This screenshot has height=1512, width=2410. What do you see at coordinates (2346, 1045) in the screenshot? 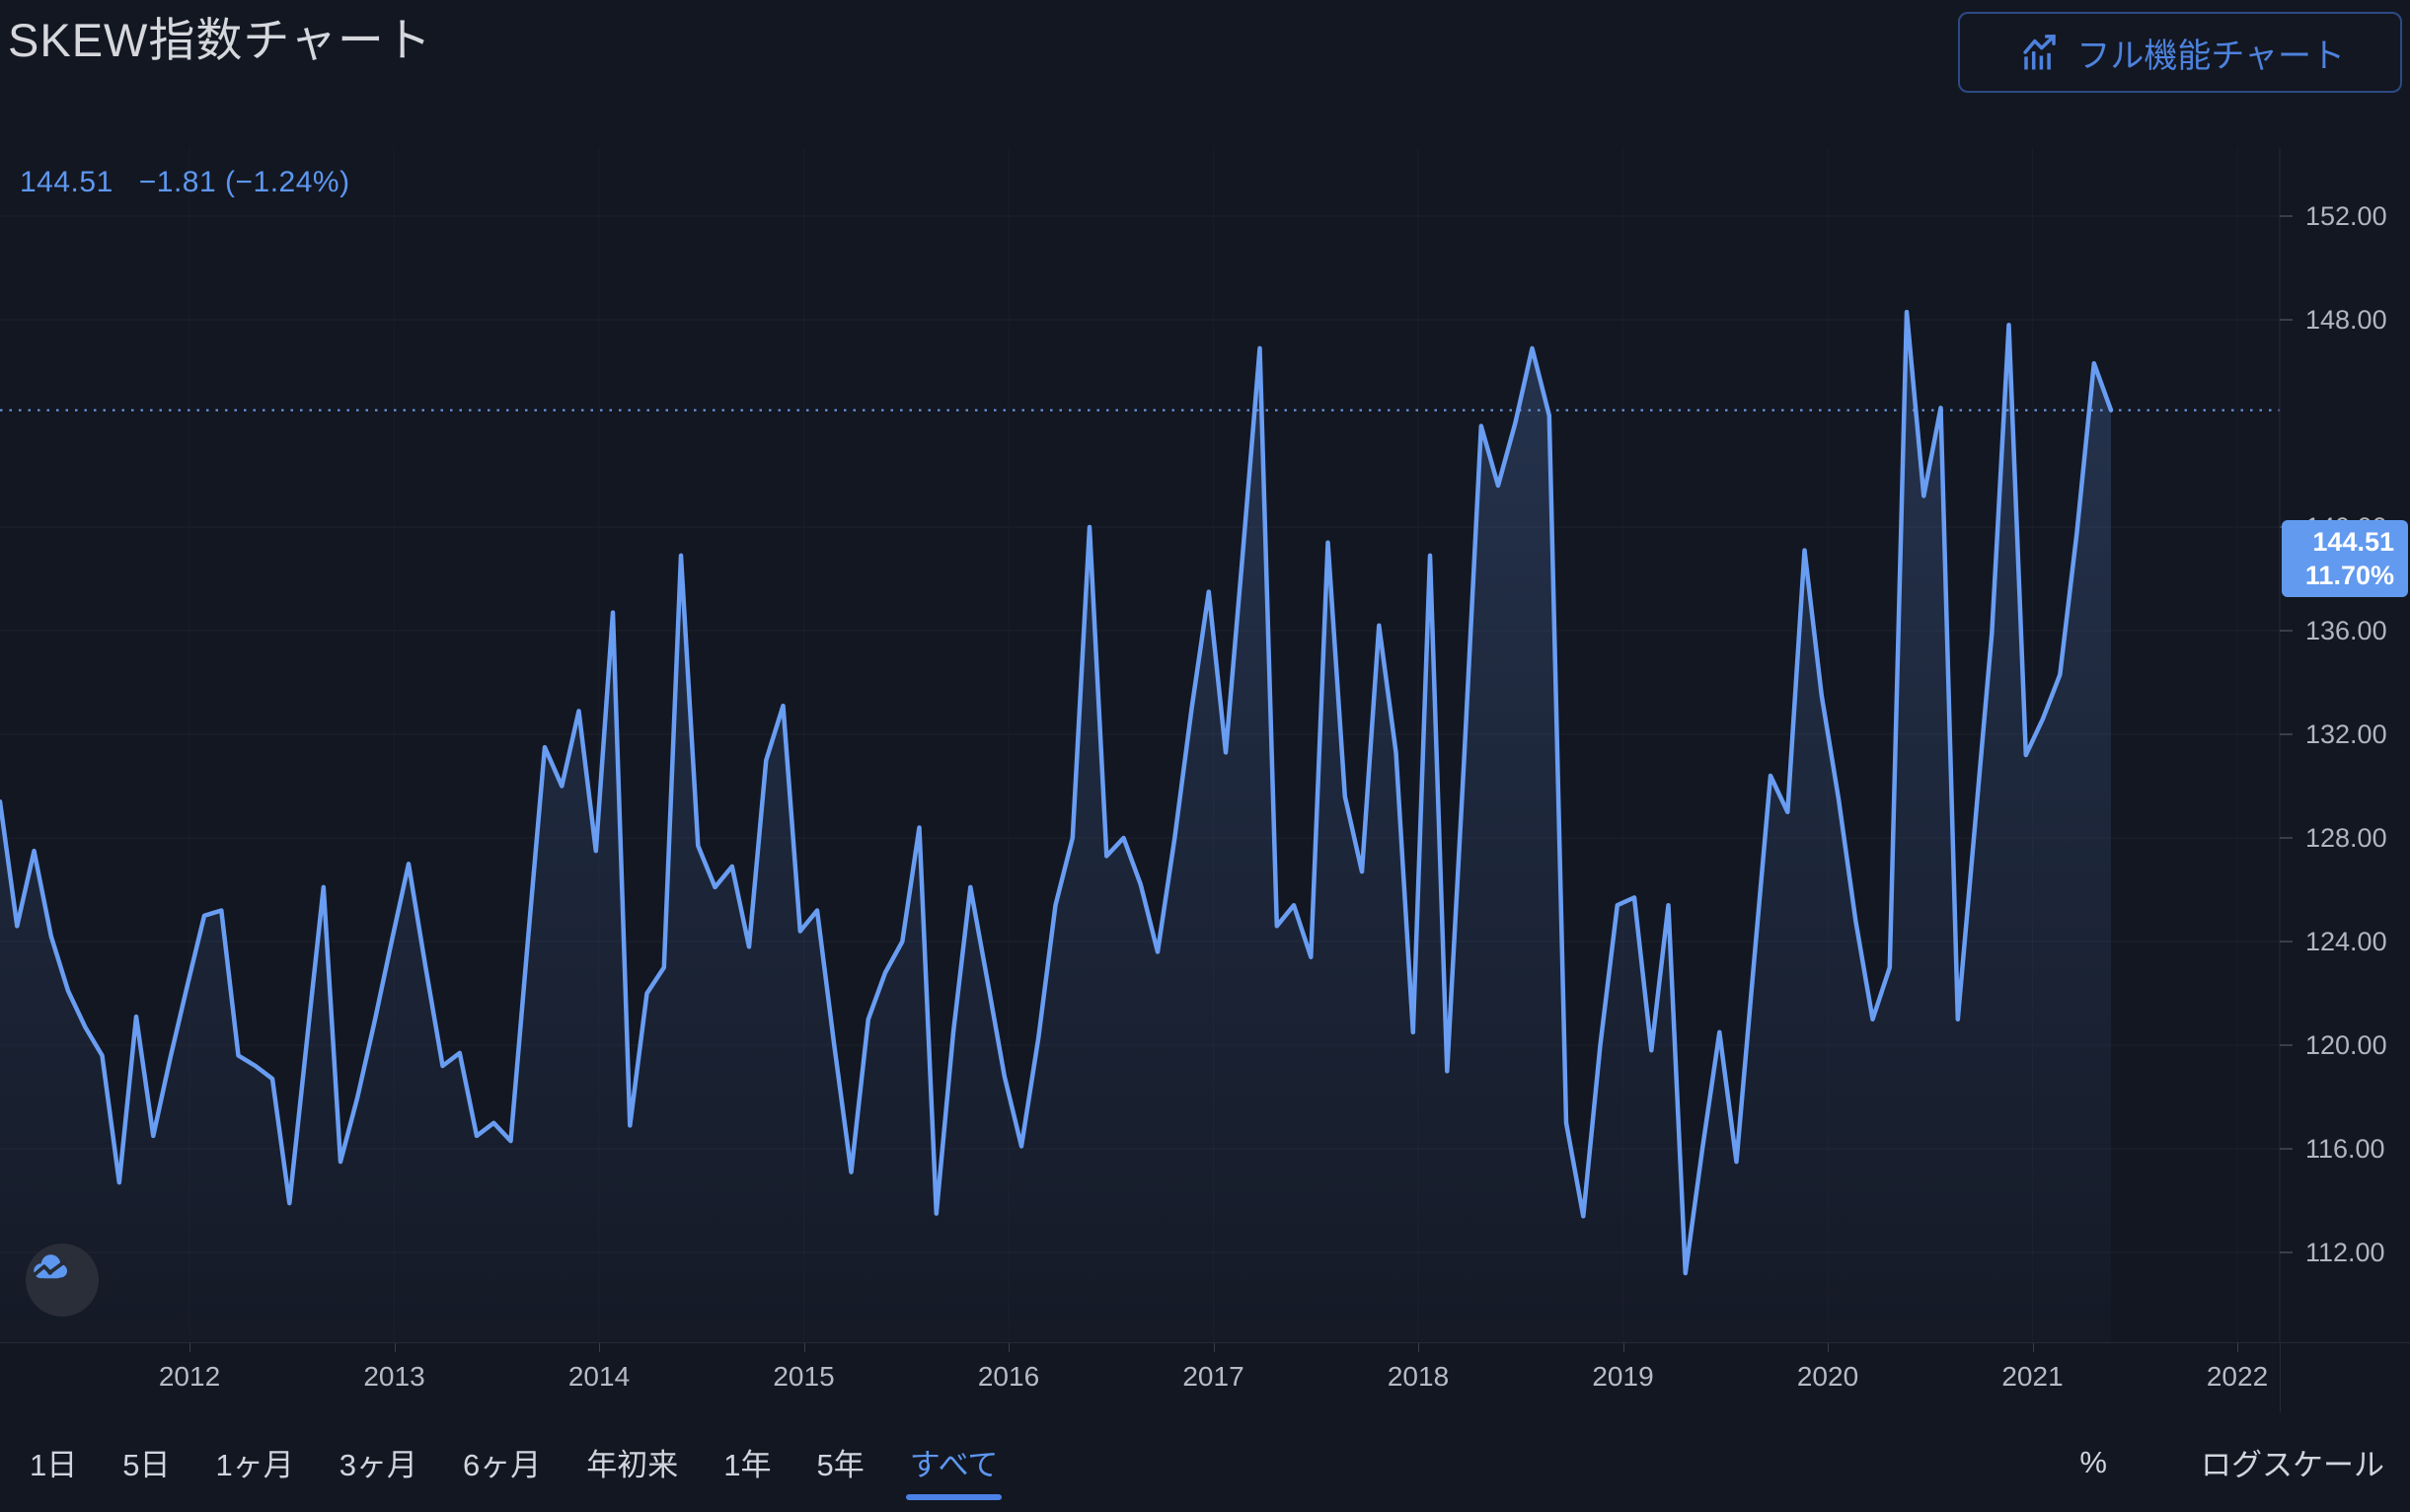
I see `y-axis-label: 120.00` at bounding box center [2346, 1045].